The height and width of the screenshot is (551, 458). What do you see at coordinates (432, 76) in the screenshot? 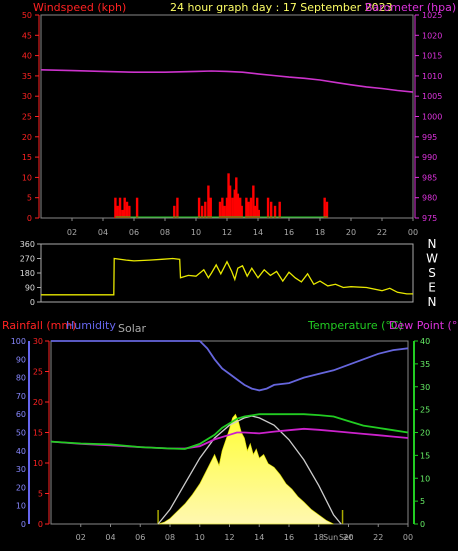
I see `barometer-tick-label: 1010` at bounding box center [432, 76].